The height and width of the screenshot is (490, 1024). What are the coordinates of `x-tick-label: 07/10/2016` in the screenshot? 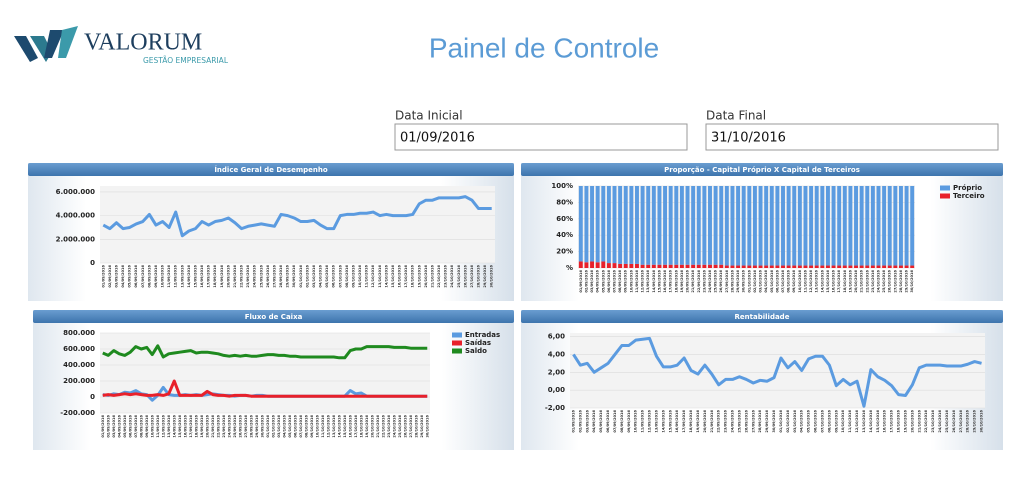 It's located at (340, 276).